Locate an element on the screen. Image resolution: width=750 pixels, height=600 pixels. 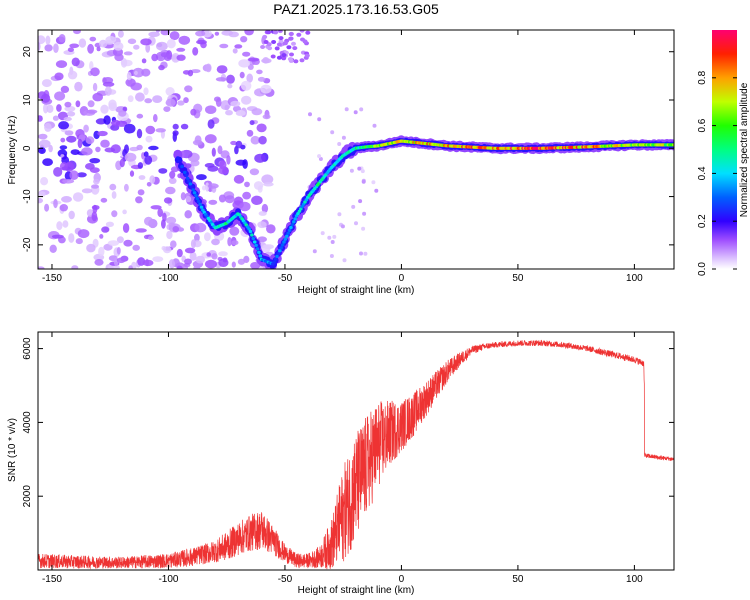
y-tick-label: 4000 is located at coordinates (27, 422).